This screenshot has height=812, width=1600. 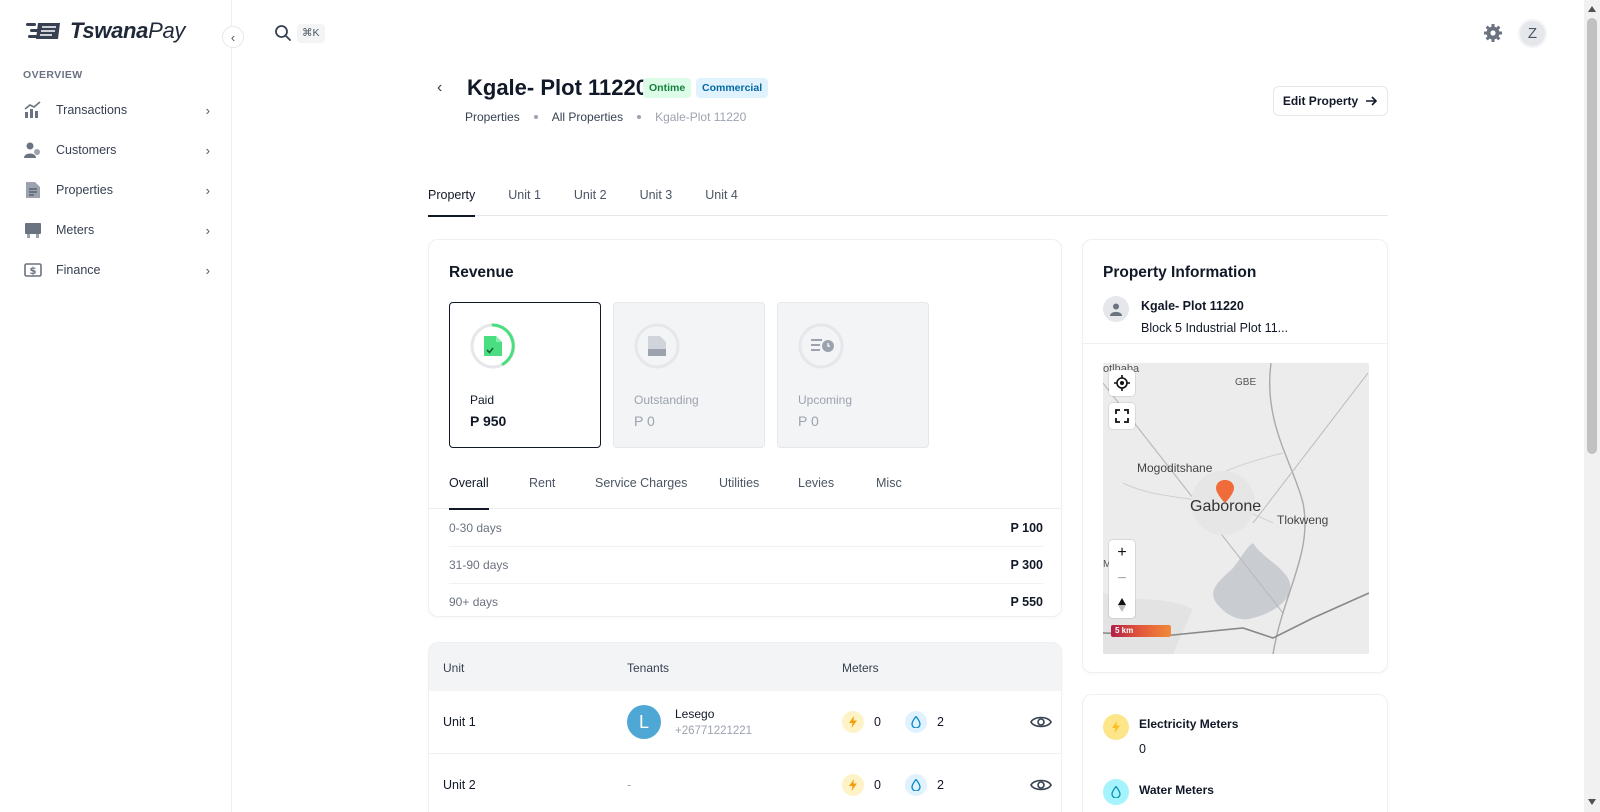 What do you see at coordinates (666, 400) in the screenshot?
I see `outstanding-label: Outstanding` at bounding box center [666, 400].